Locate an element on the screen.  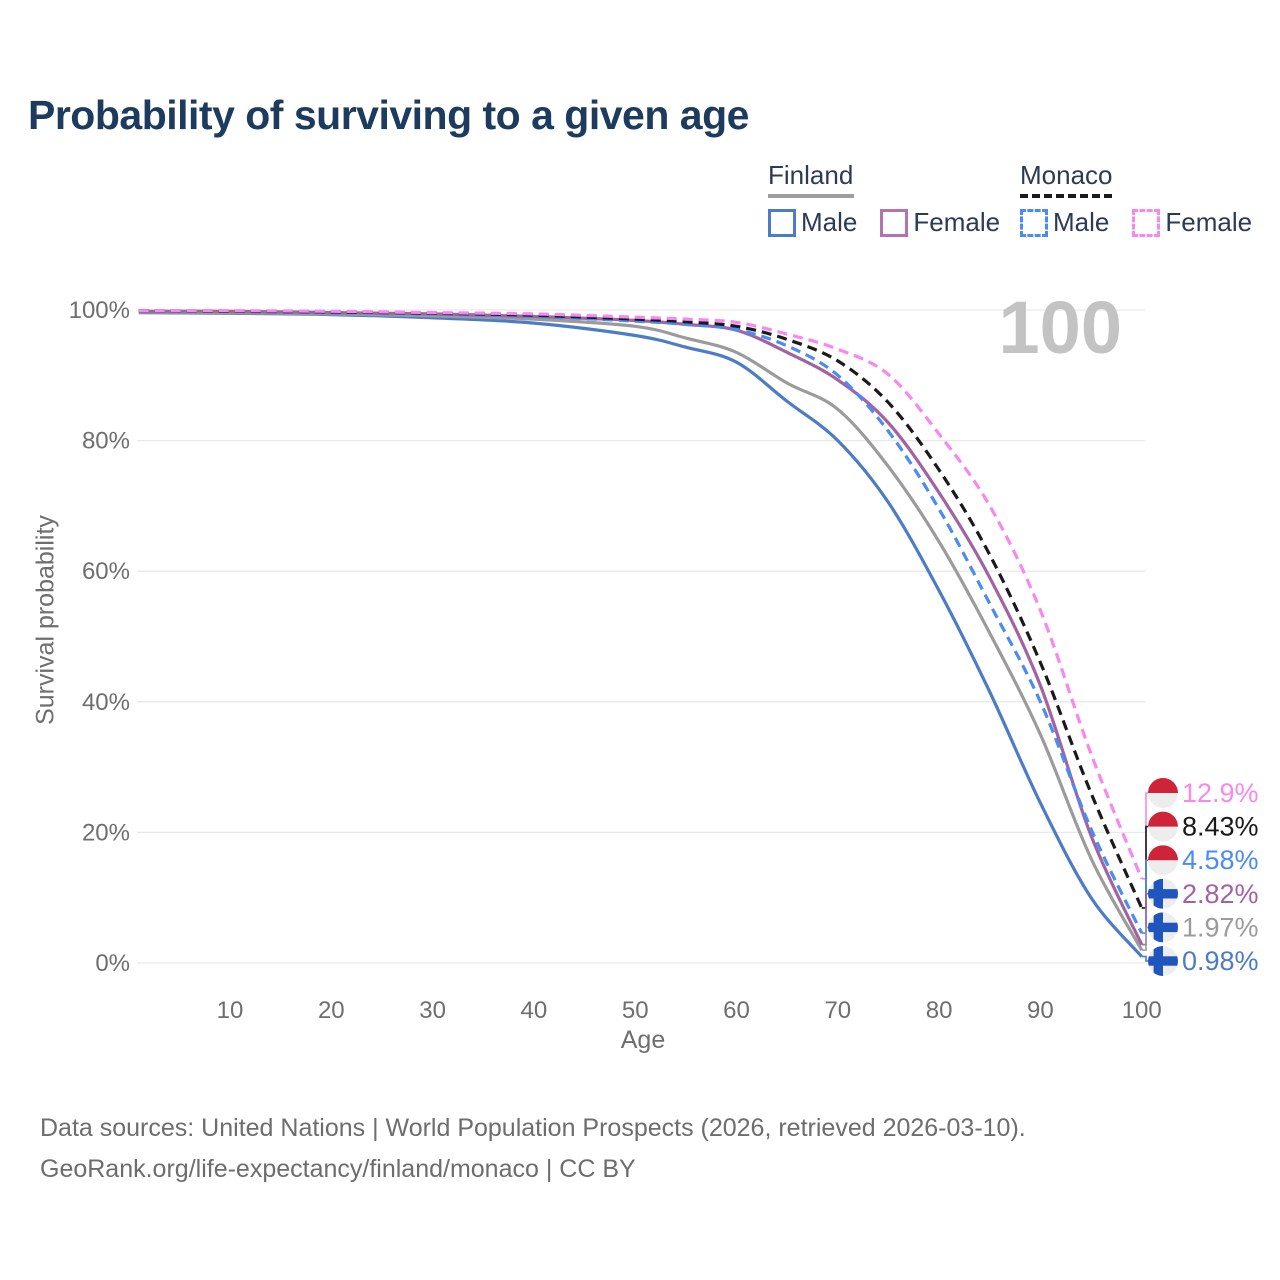
end-label-monaco-female: 12.9% is located at coordinates (1220, 793).